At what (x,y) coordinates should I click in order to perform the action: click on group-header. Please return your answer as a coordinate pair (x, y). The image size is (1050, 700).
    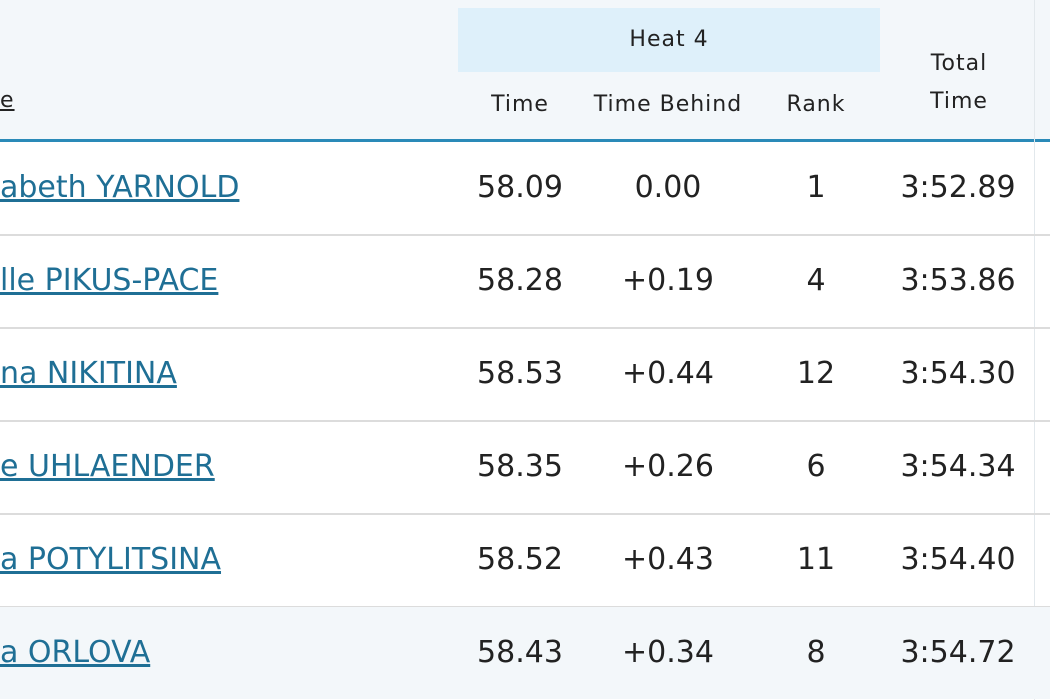
    Looking at the image, I should click on (669, 40).